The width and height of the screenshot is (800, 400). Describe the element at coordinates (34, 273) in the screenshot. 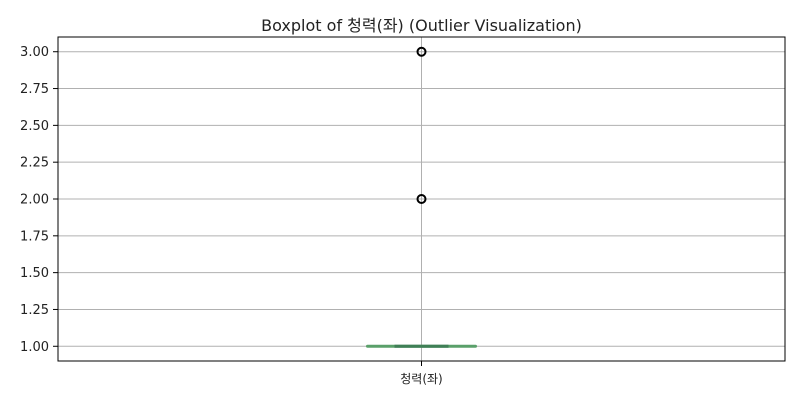

I see `y-tick-label: 1.50` at that location.